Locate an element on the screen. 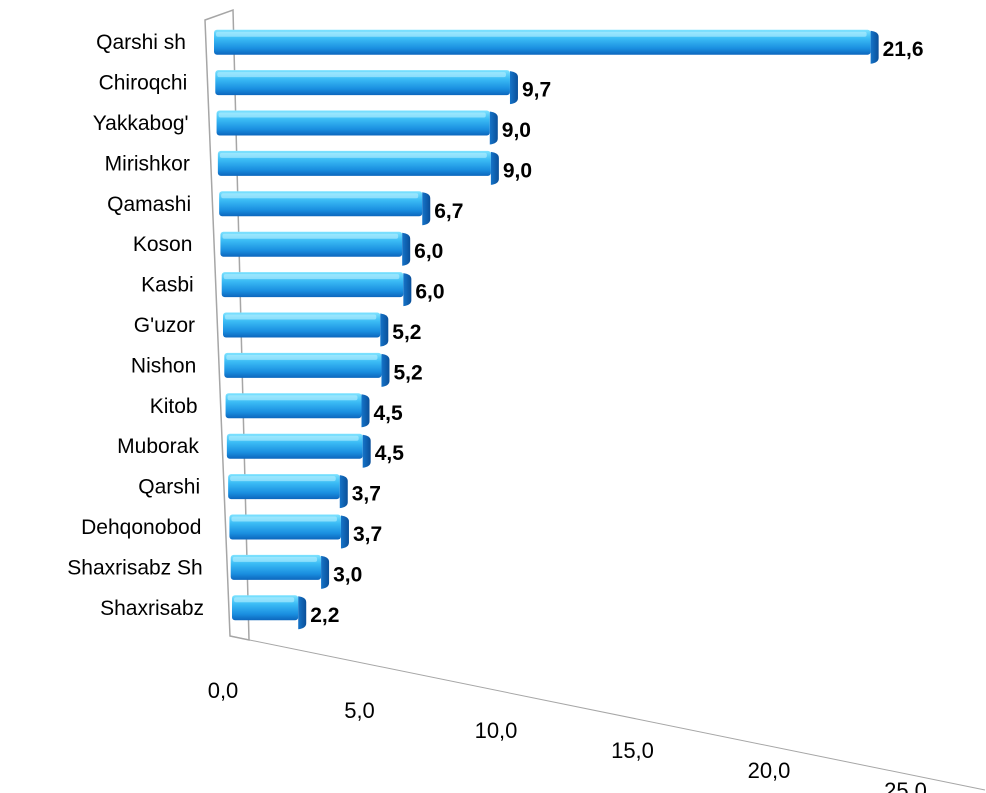  value-label: 21,6 is located at coordinates (903, 49).